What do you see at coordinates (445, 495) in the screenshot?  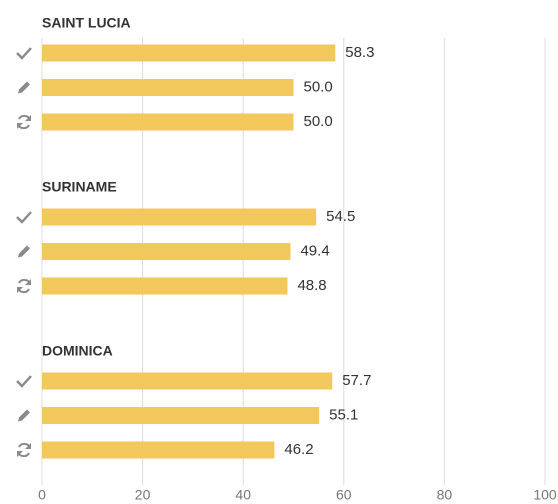 I see `x-tick-label: 80` at bounding box center [445, 495].